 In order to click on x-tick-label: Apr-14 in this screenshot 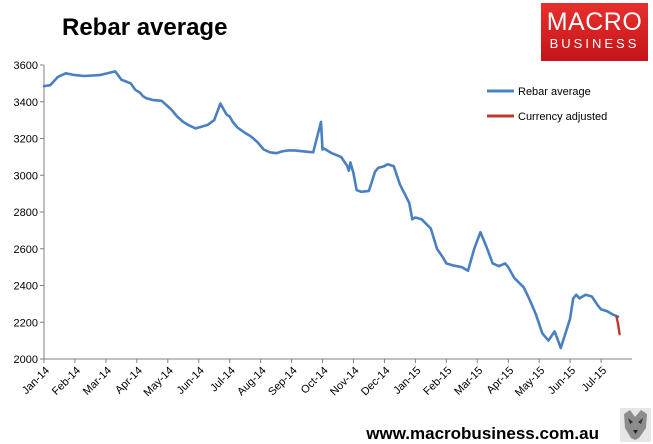, I will do `click(129, 381)`.